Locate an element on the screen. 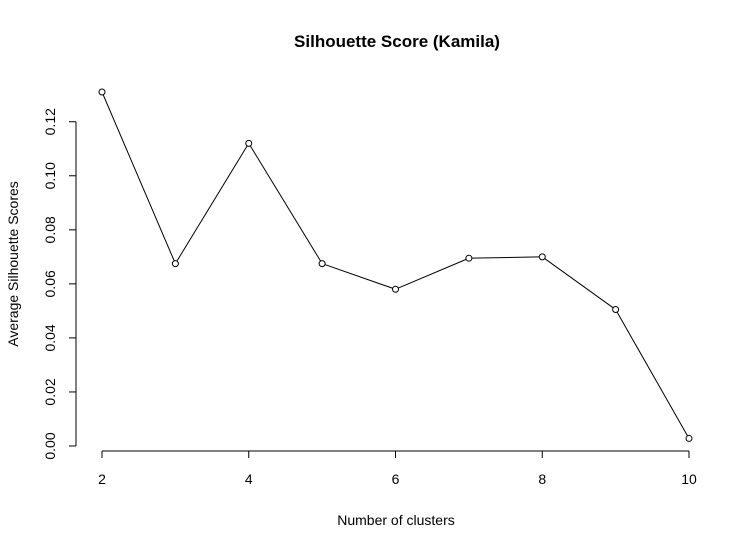 This screenshot has height=550, width=754. x-tick-label: 10 is located at coordinates (689, 479).